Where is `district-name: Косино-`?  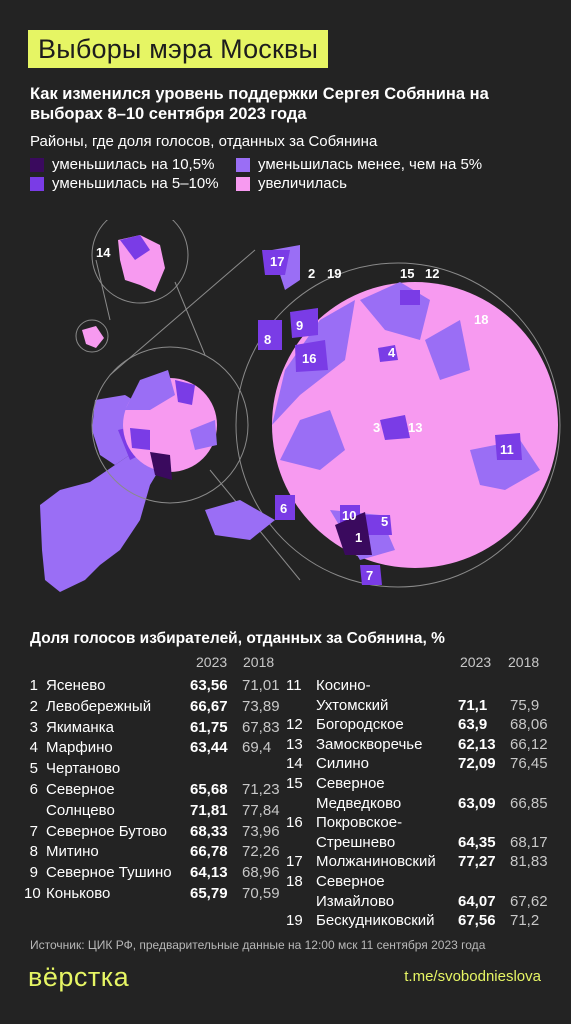 district-name: Косино- is located at coordinates (343, 685).